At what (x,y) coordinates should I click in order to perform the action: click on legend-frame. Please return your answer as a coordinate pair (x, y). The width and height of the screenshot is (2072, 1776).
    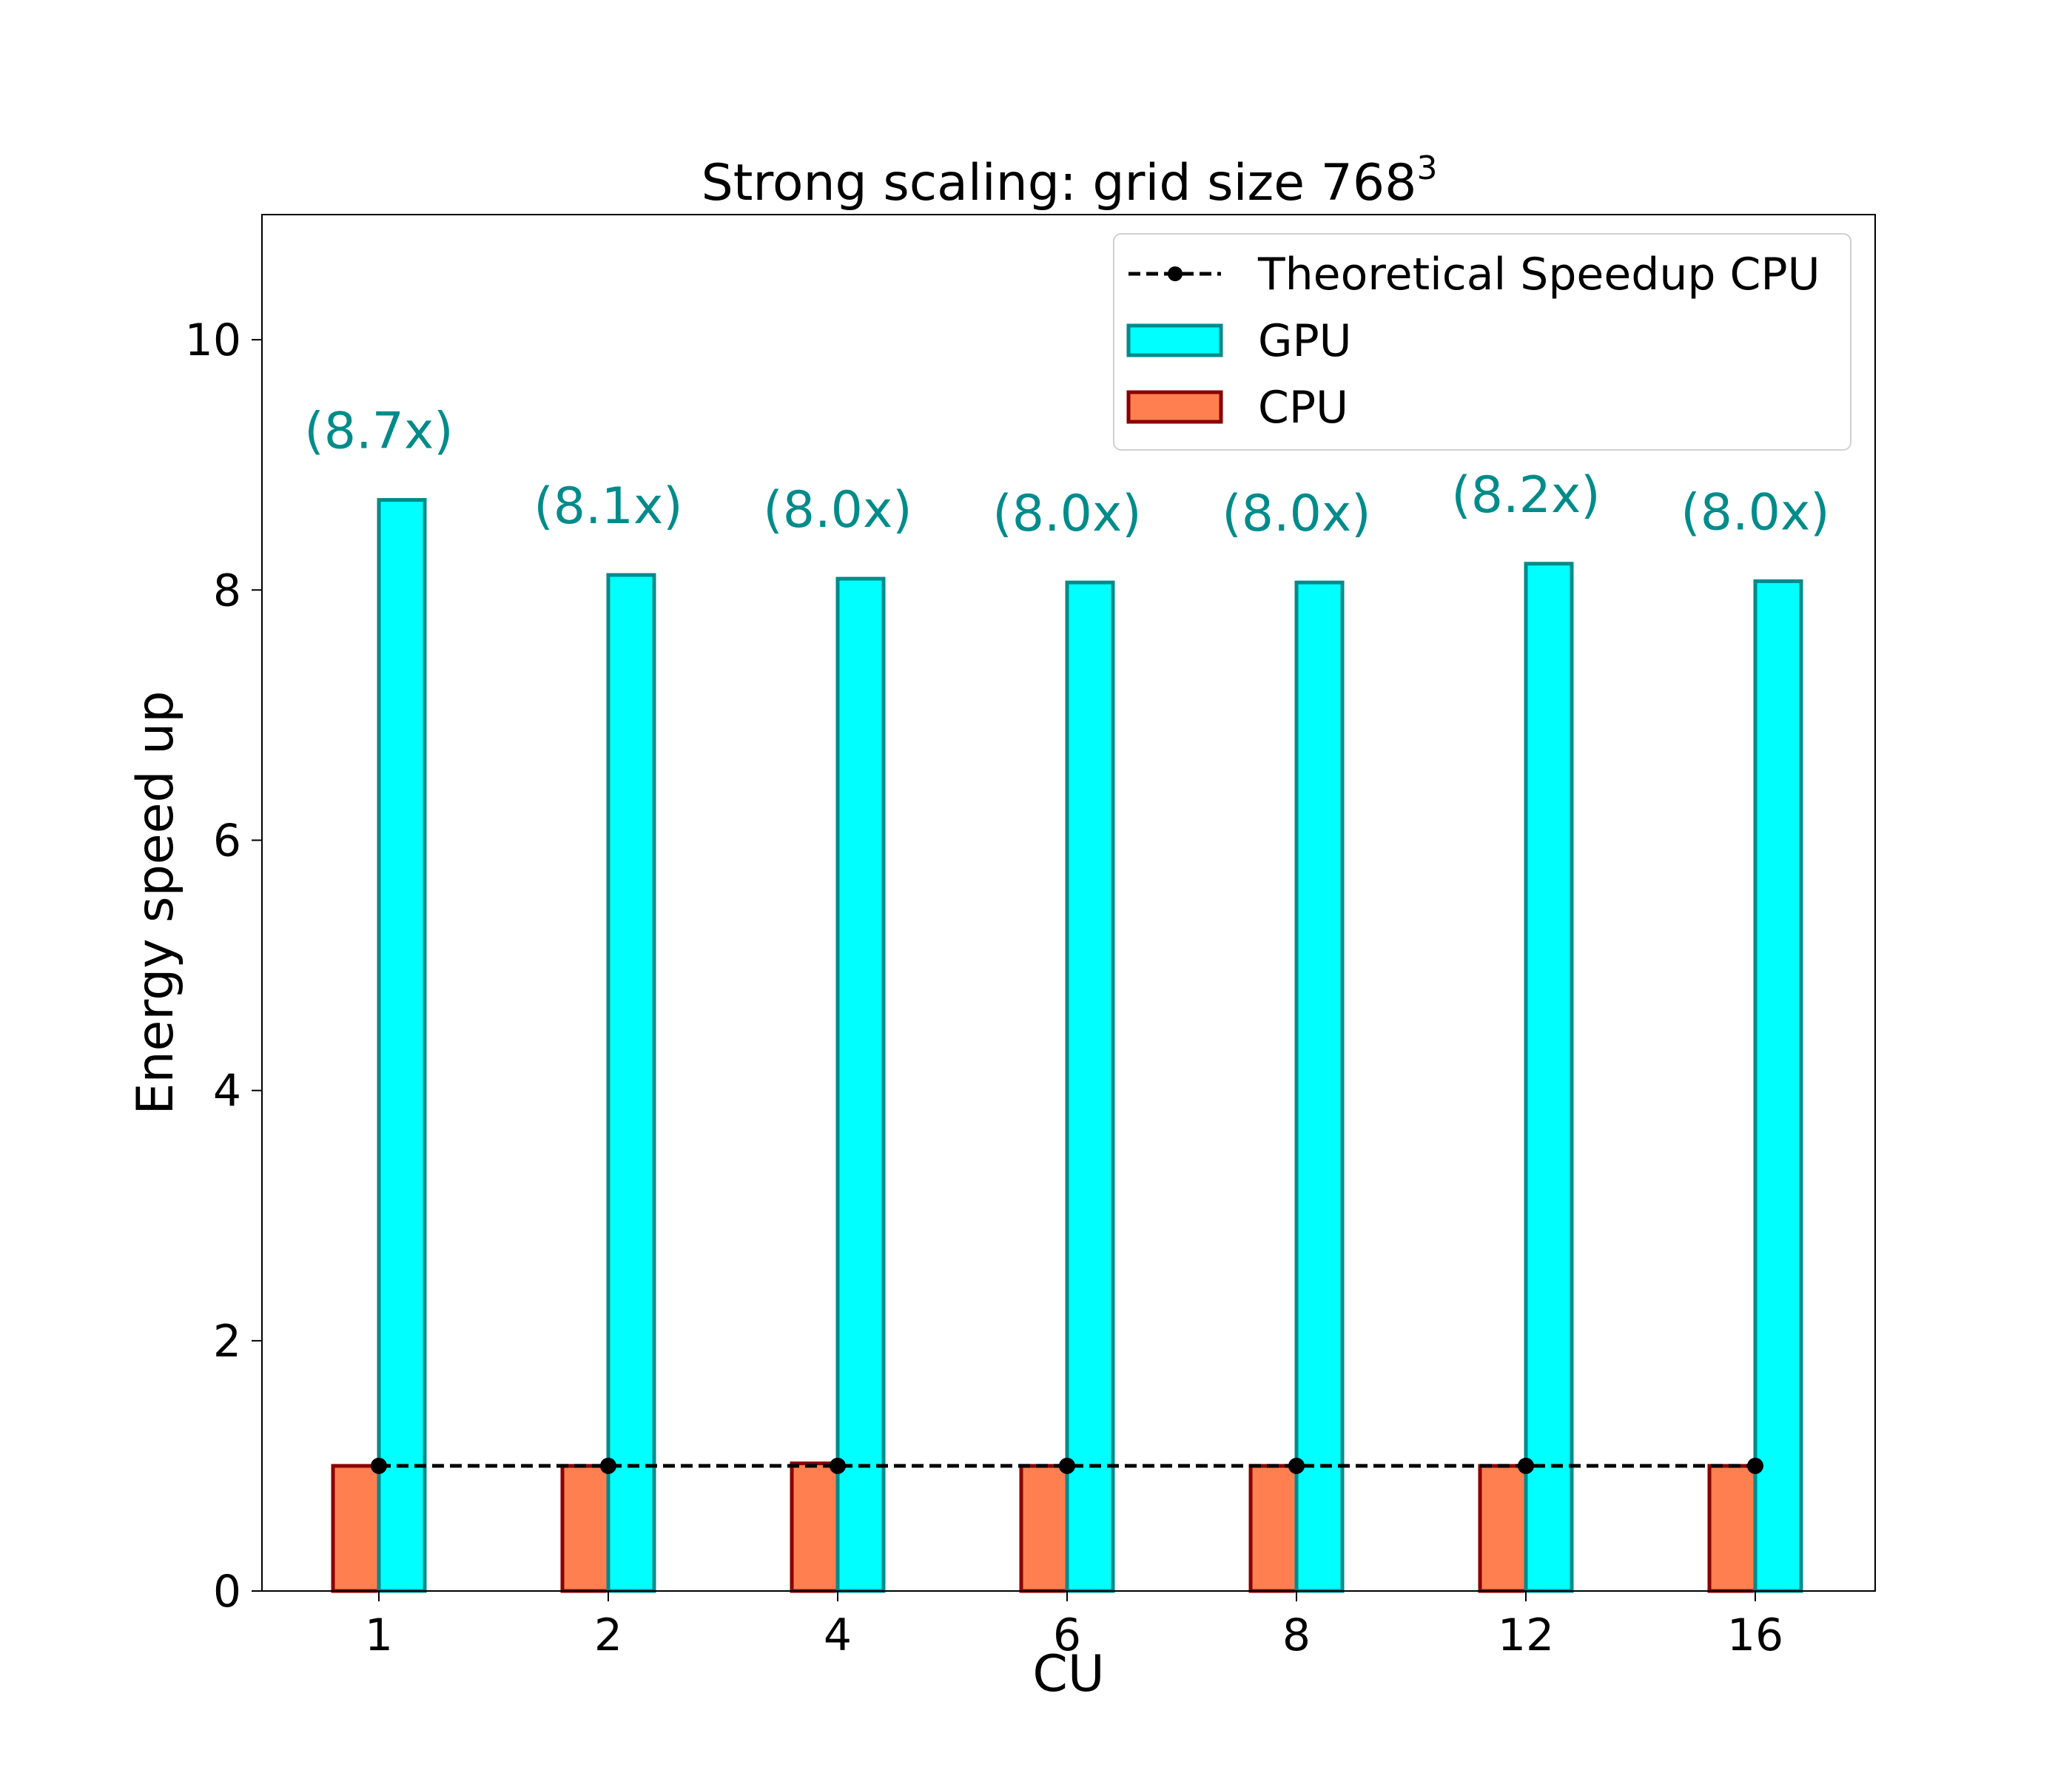
    Looking at the image, I should click on (1482, 342).